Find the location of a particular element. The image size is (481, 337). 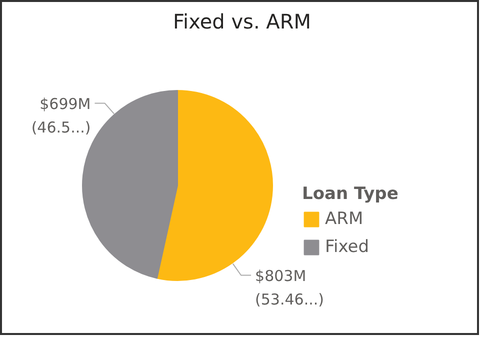

data-label: $803M (53.46...) is located at coordinates (289, 288).